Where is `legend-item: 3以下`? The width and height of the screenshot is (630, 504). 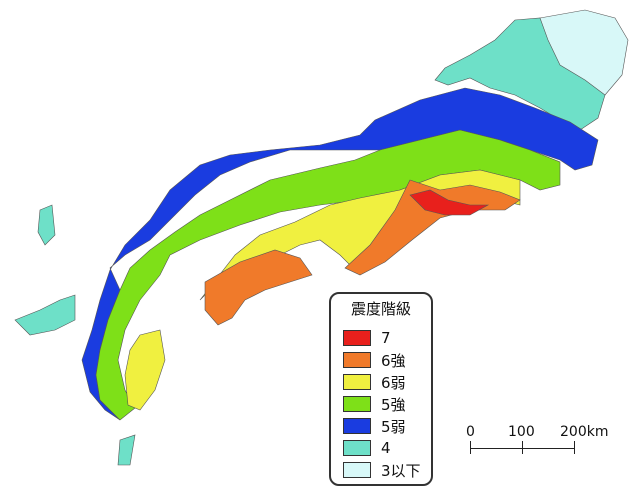 legend-item: 3以下 is located at coordinates (382, 470).